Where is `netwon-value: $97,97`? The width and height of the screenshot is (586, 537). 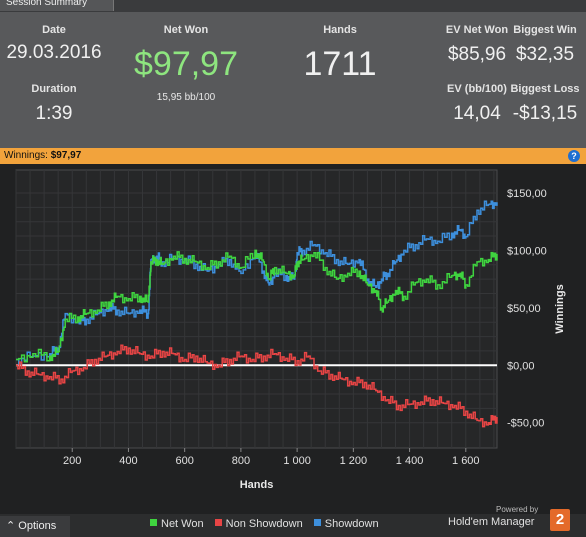 netwon-value: $97,97 is located at coordinates (186, 64).